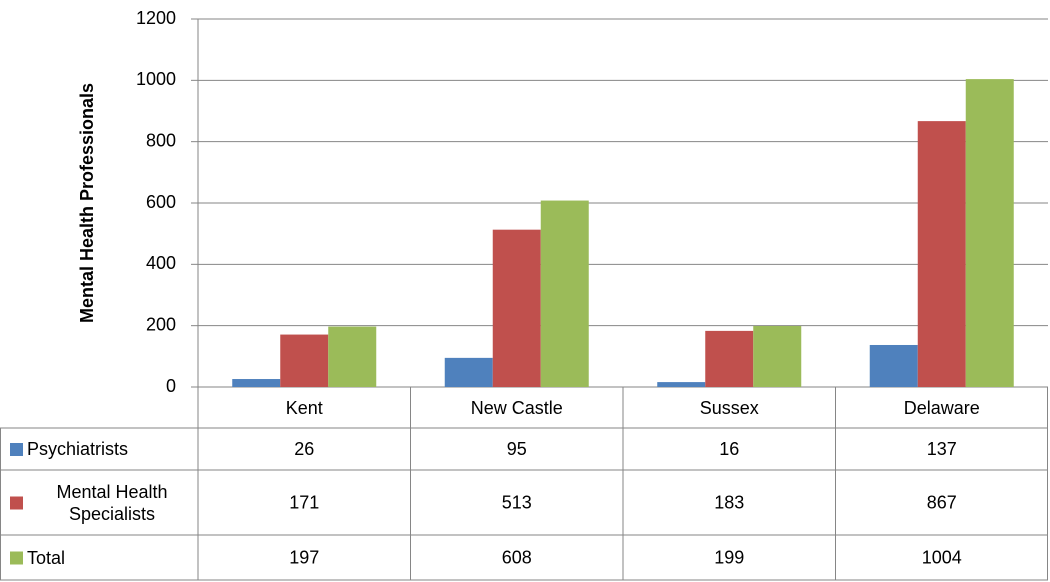 This screenshot has width=1050, height=582. I want to click on y-tick-label: 1000, so click(156, 79).